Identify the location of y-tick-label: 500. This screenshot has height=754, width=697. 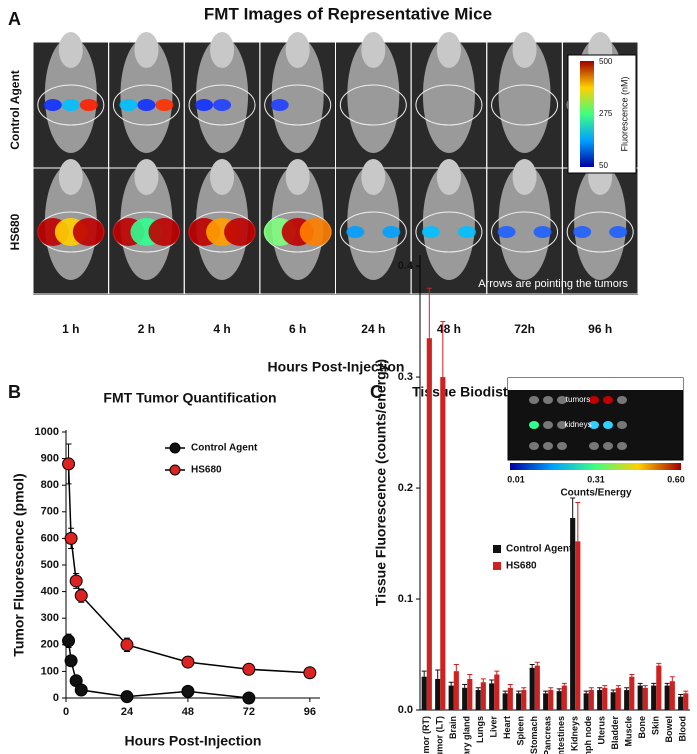
(50, 565).